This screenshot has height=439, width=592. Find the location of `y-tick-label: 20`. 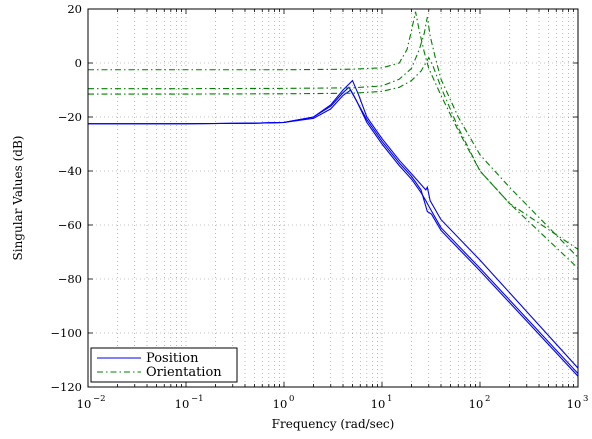

y-tick-label: 20 is located at coordinates (74, 9).